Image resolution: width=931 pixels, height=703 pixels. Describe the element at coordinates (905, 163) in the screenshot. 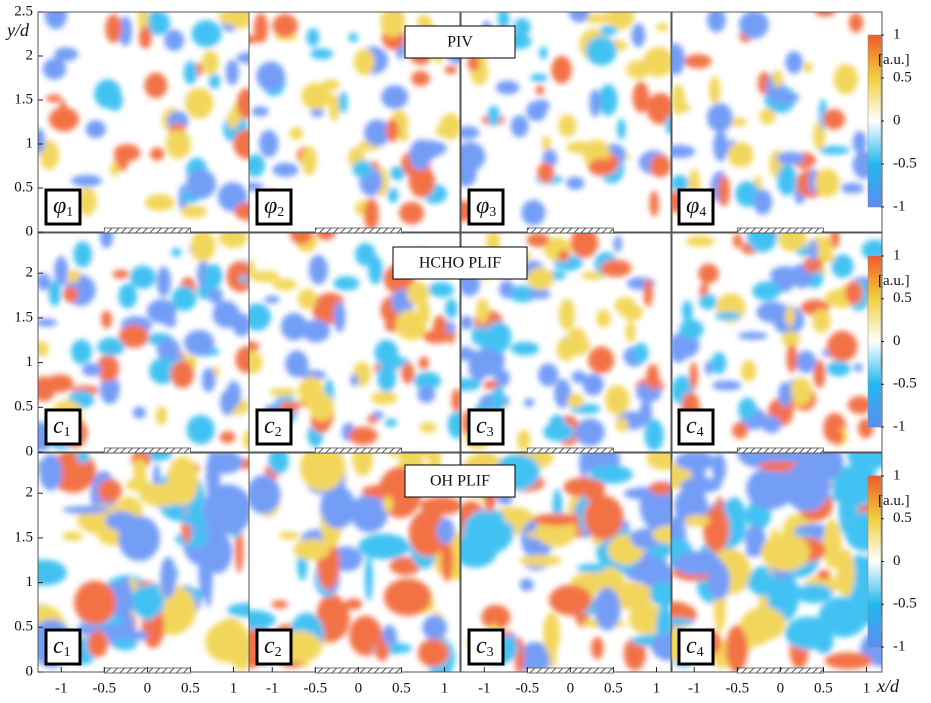

I see `colorbar-tick-label: -0.5` at that location.